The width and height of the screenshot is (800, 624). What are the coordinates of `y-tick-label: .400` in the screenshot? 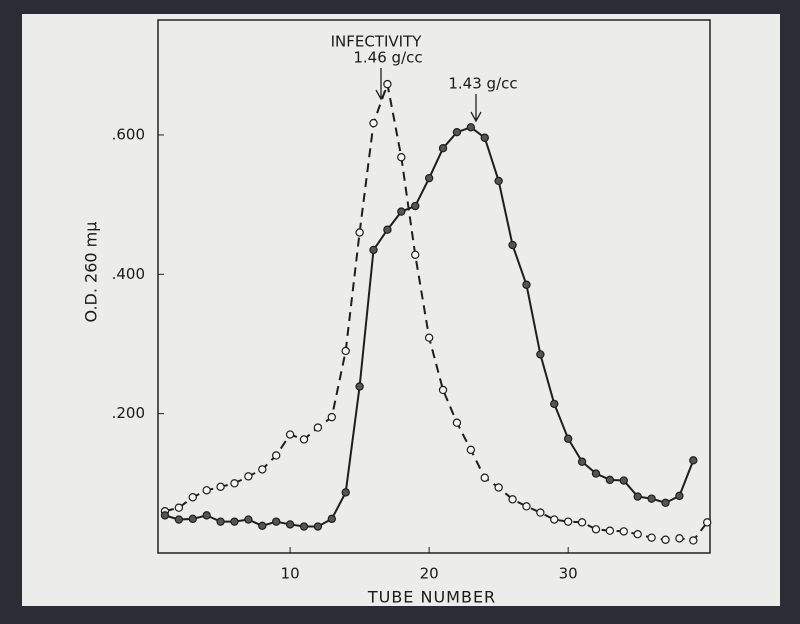 It's located at (128, 274).